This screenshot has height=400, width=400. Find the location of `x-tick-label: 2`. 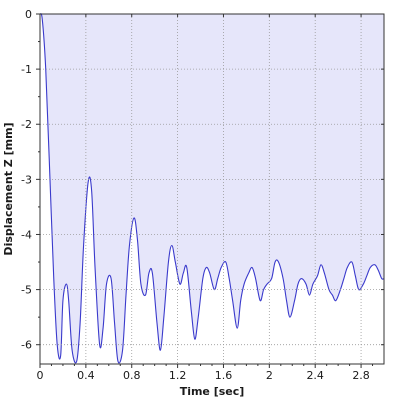

x-tick-label: 2 is located at coordinates (269, 375).